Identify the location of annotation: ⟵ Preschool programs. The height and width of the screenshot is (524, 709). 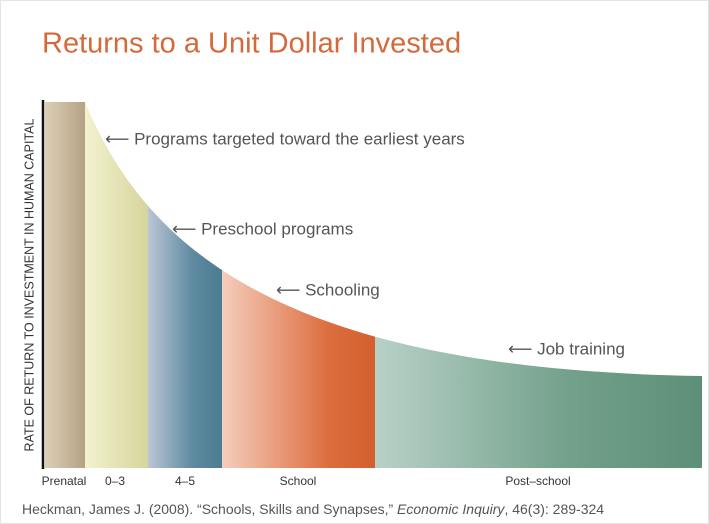
(262, 228).